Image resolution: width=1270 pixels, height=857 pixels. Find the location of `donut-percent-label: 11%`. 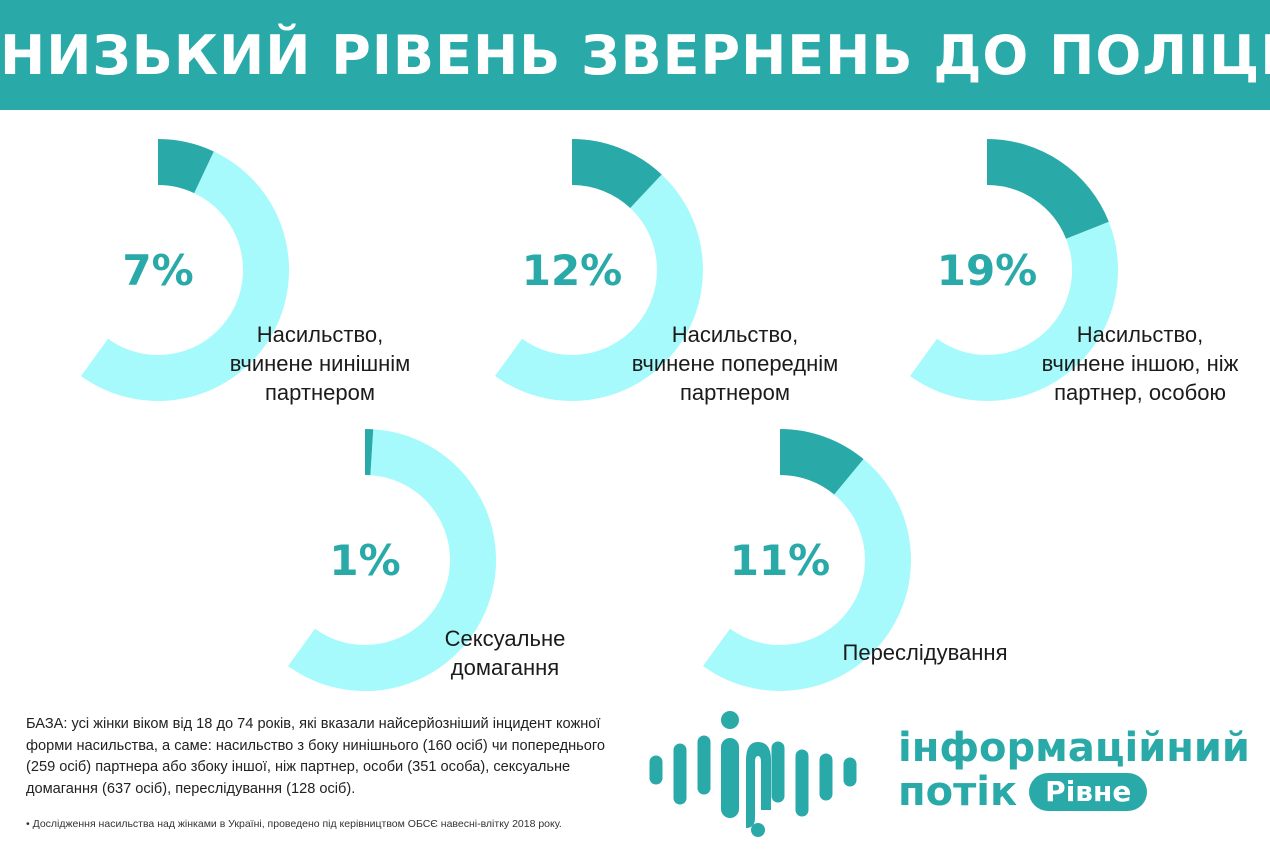

donut-percent-label: 11% is located at coordinates (780, 560).